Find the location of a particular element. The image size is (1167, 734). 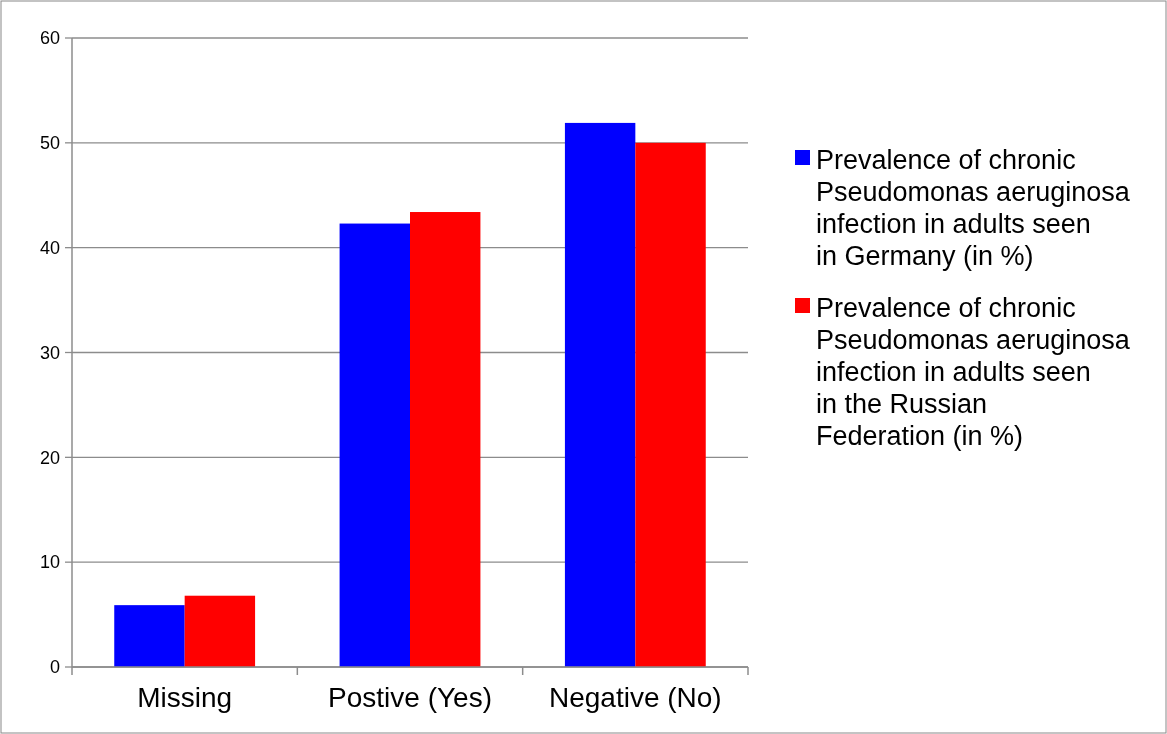

y-tick-label: 10 is located at coordinates (49, 562).